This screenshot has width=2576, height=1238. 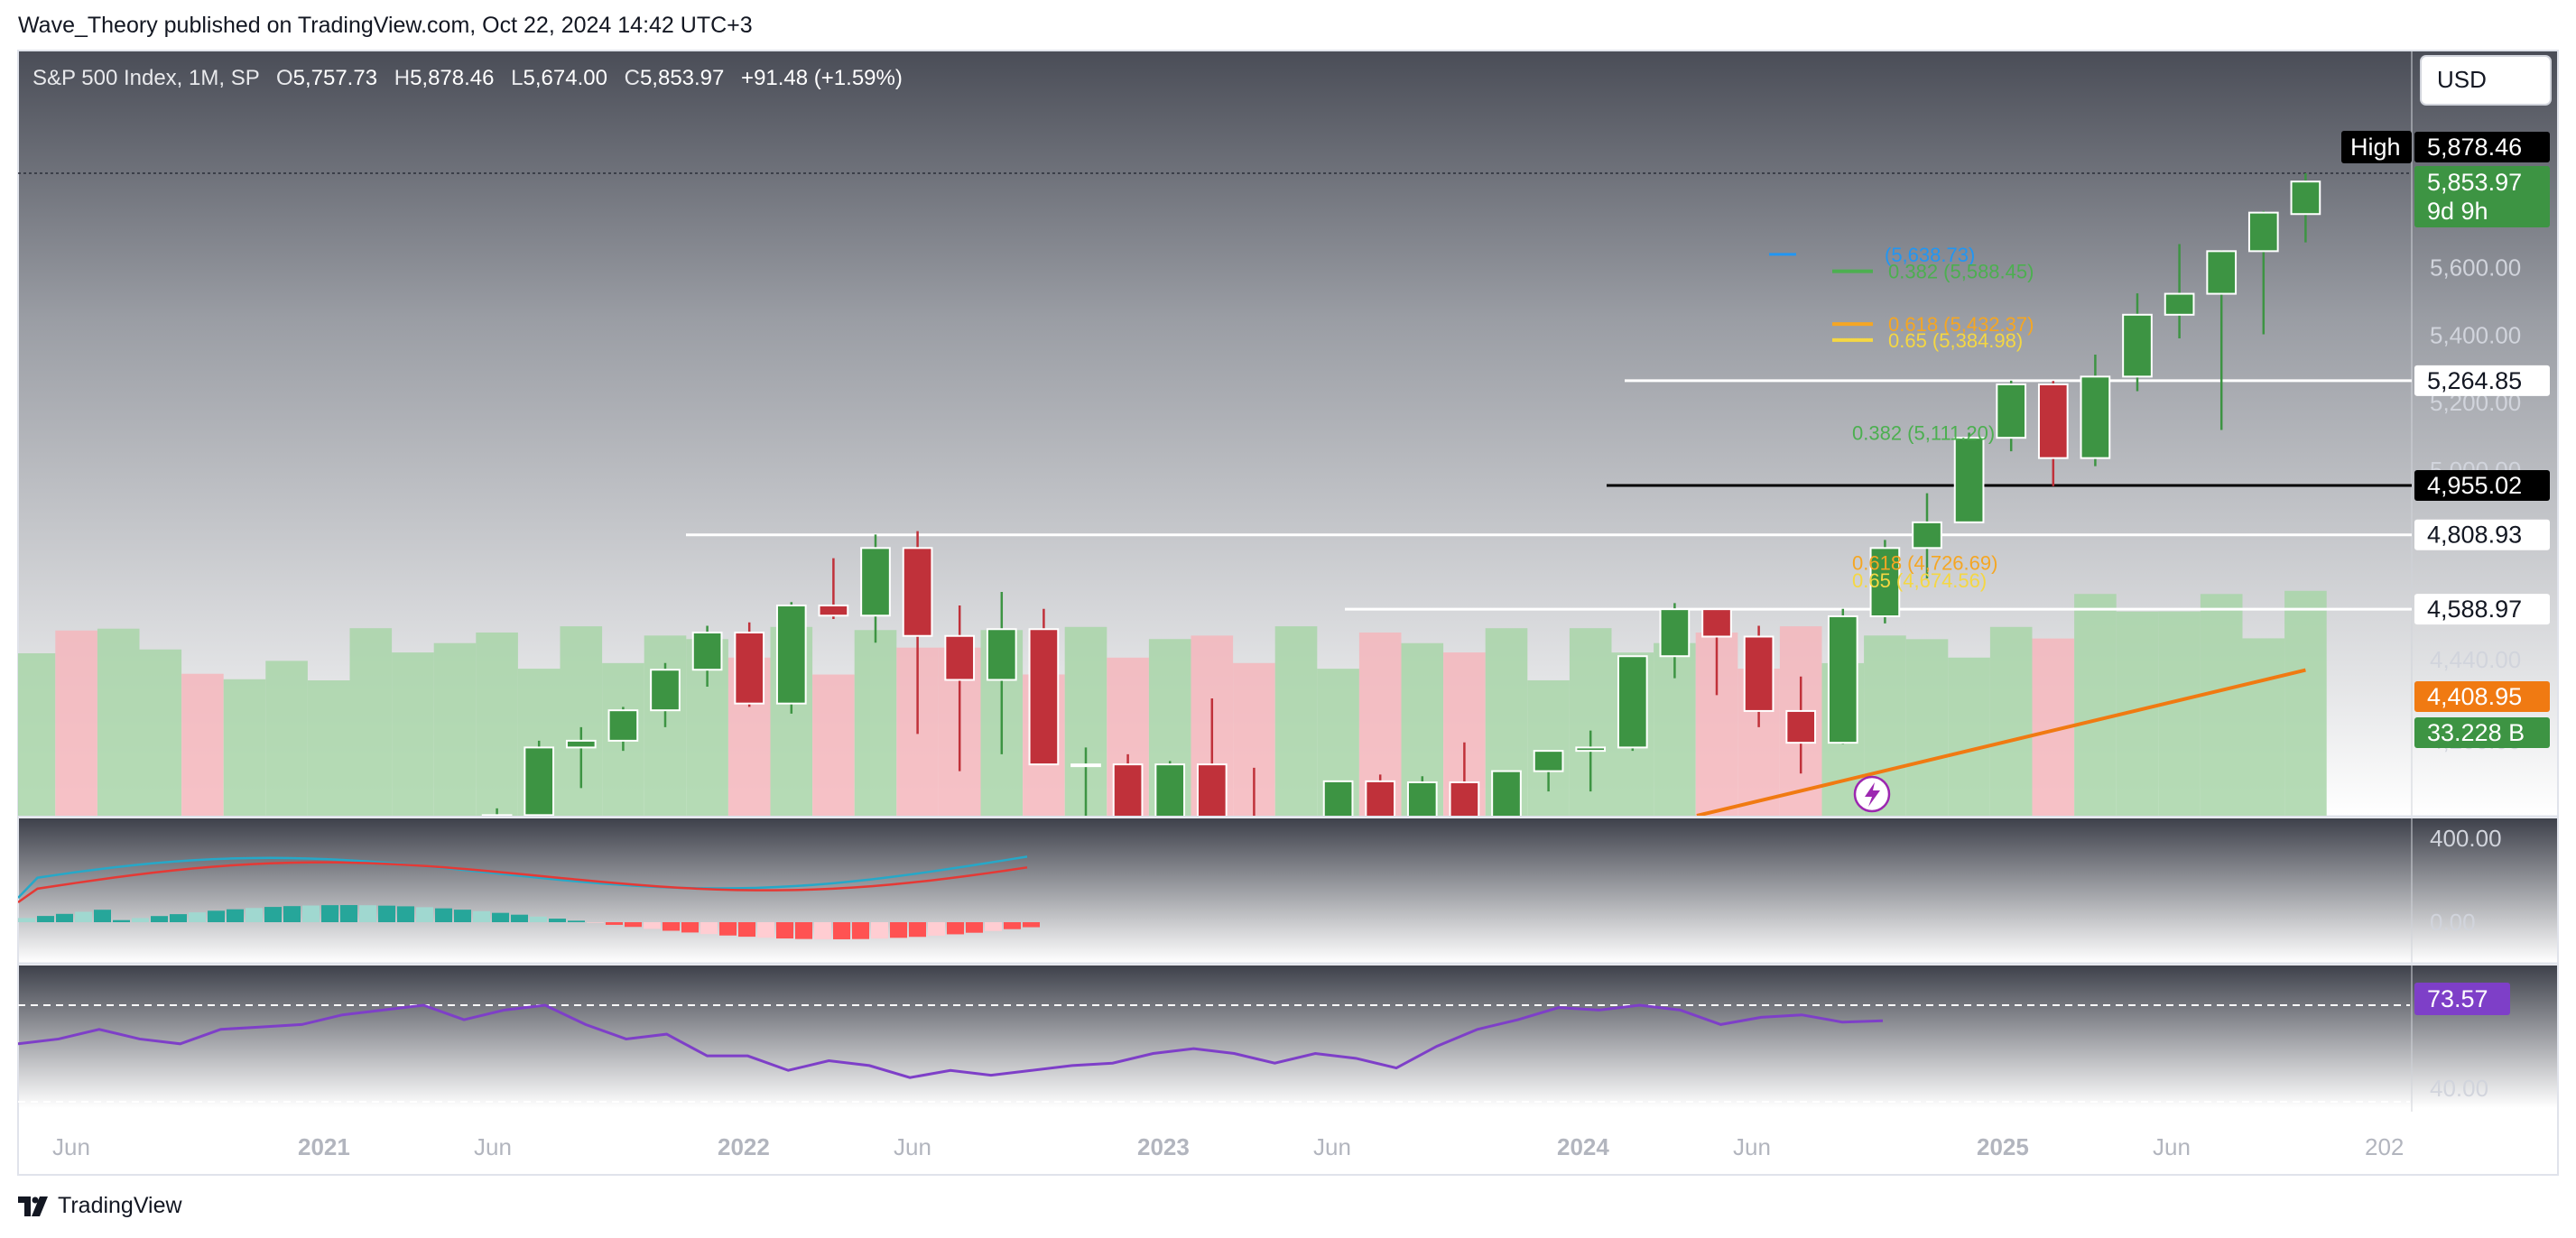 What do you see at coordinates (120, 1205) in the screenshot?
I see `brand-name: TradingView` at bounding box center [120, 1205].